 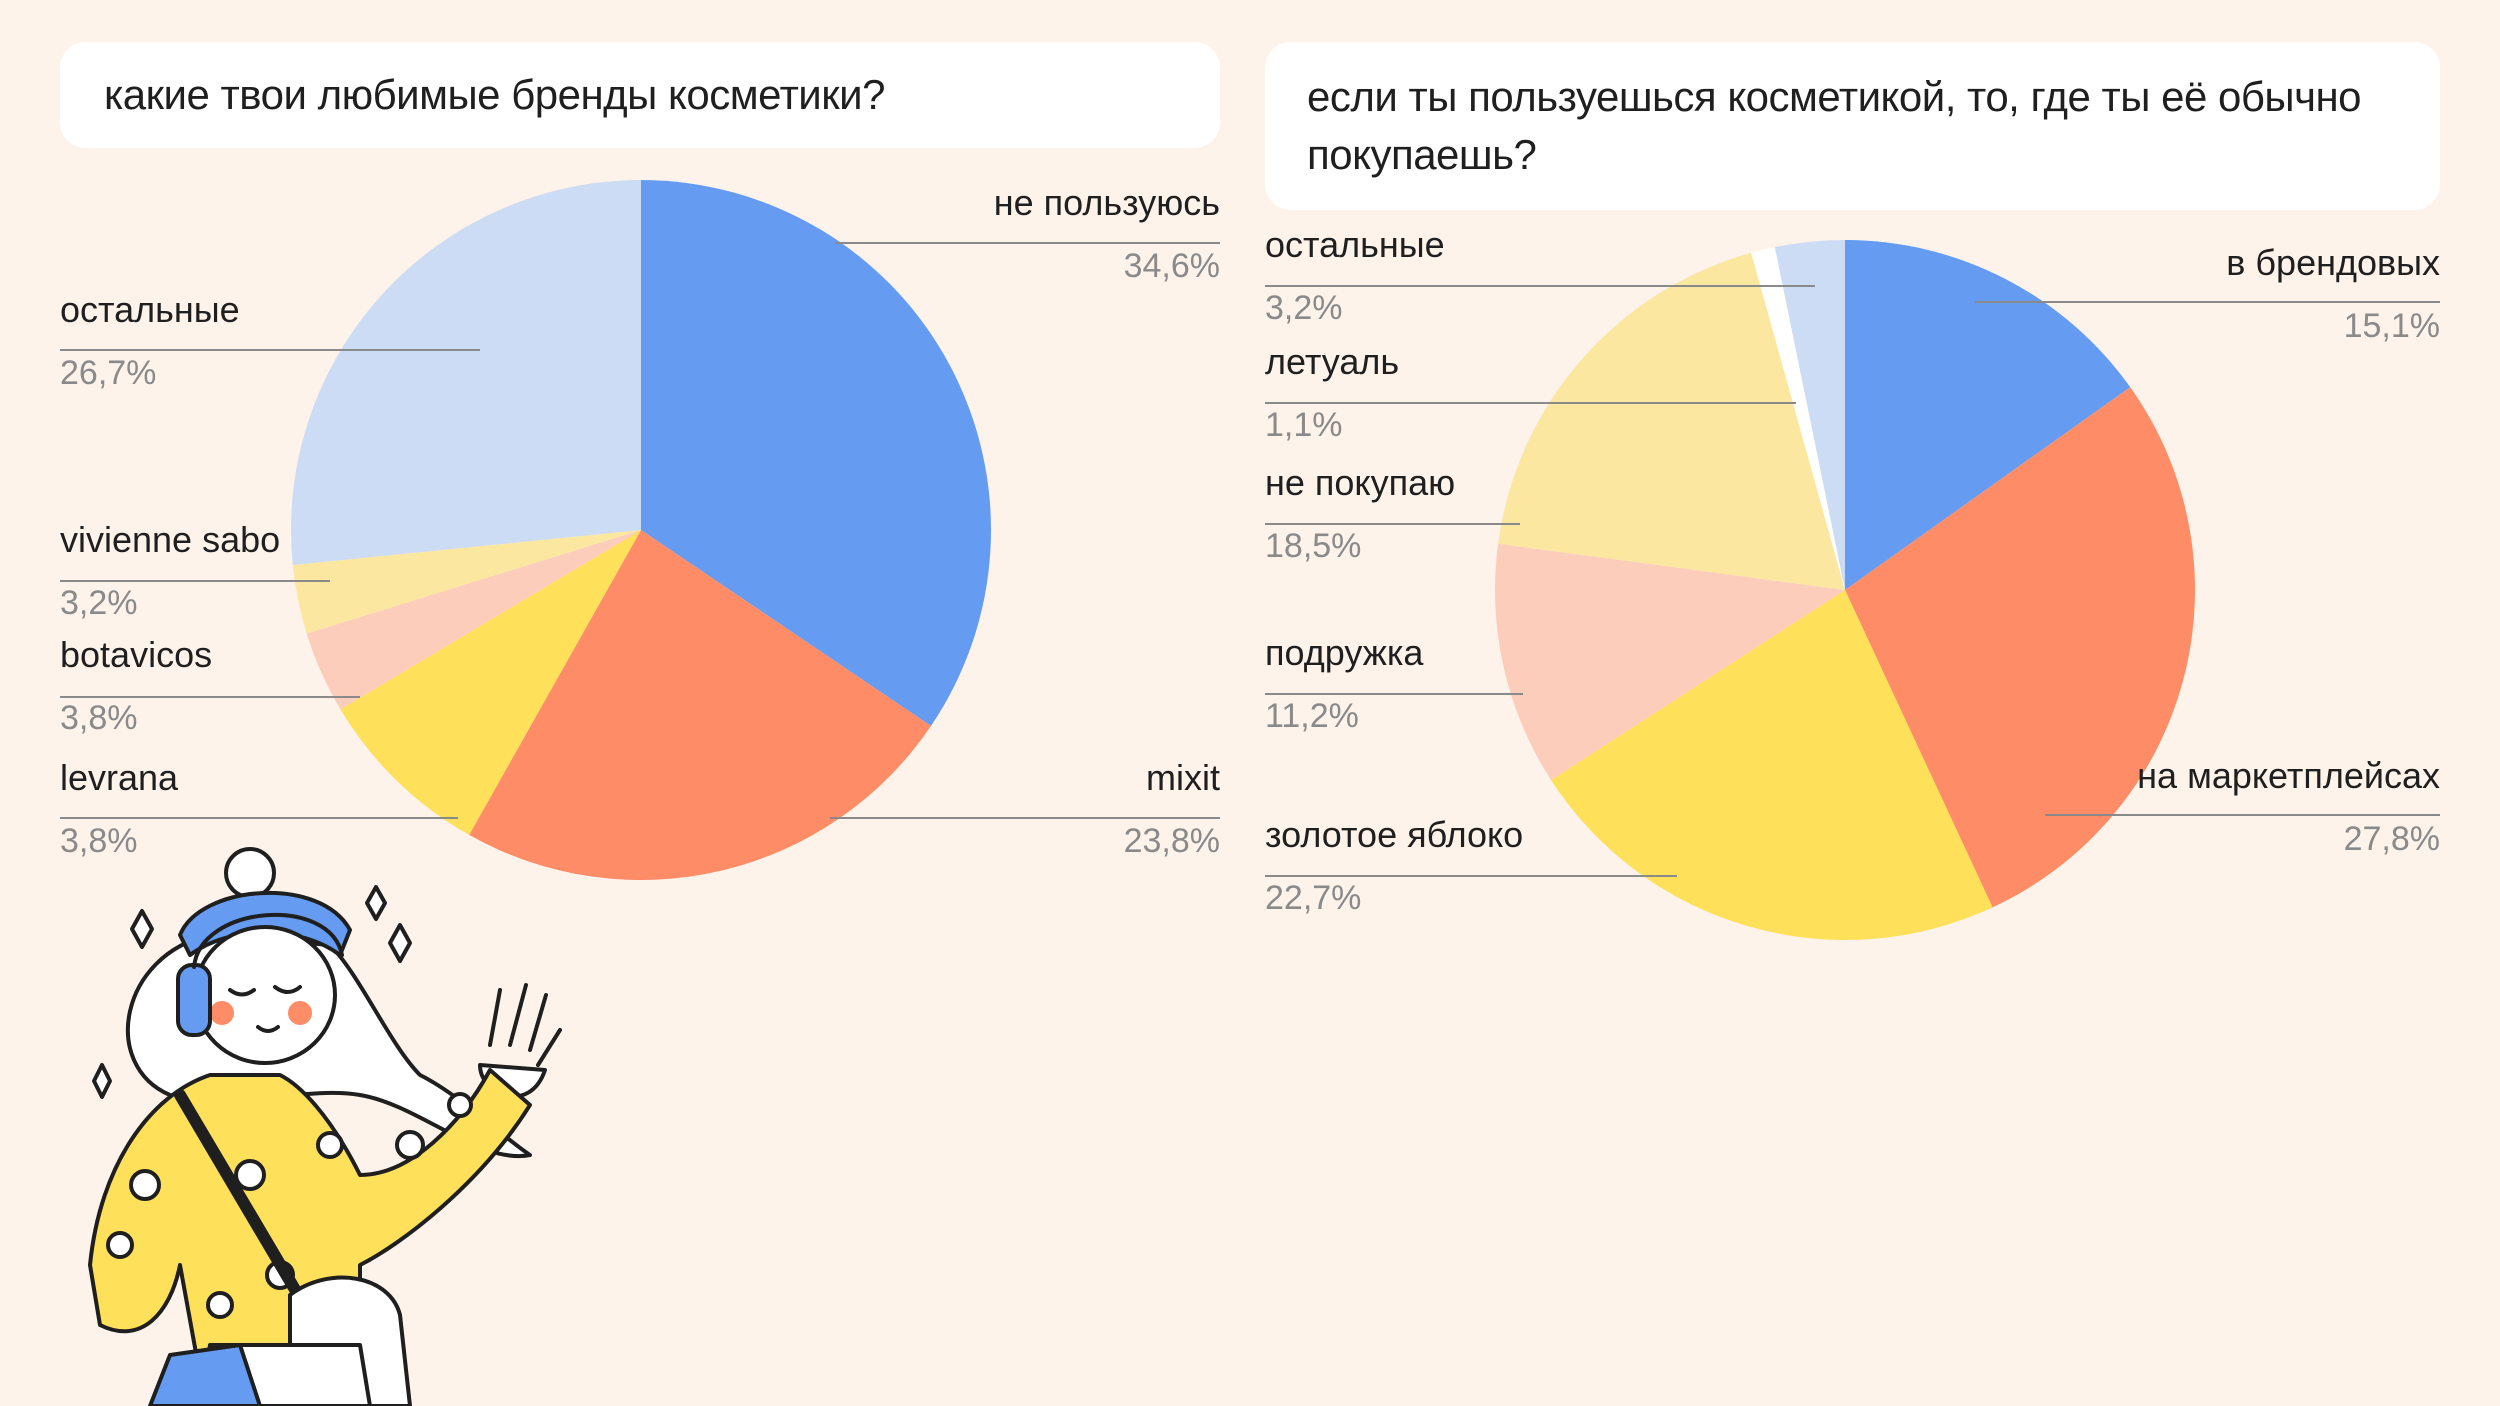 What do you see at coordinates (99, 718) in the screenshot?
I see `slice-value-botavicos: 3,8%` at bounding box center [99, 718].